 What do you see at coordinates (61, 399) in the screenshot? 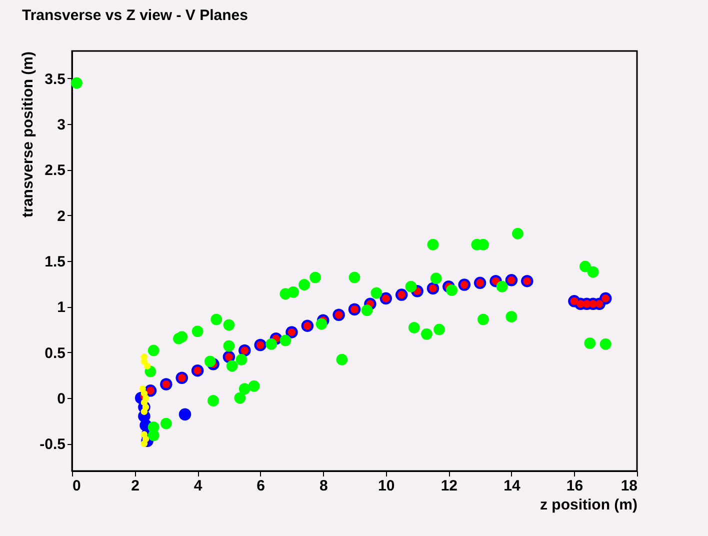
I see `y-tick-label: 0` at bounding box center [61, 399].